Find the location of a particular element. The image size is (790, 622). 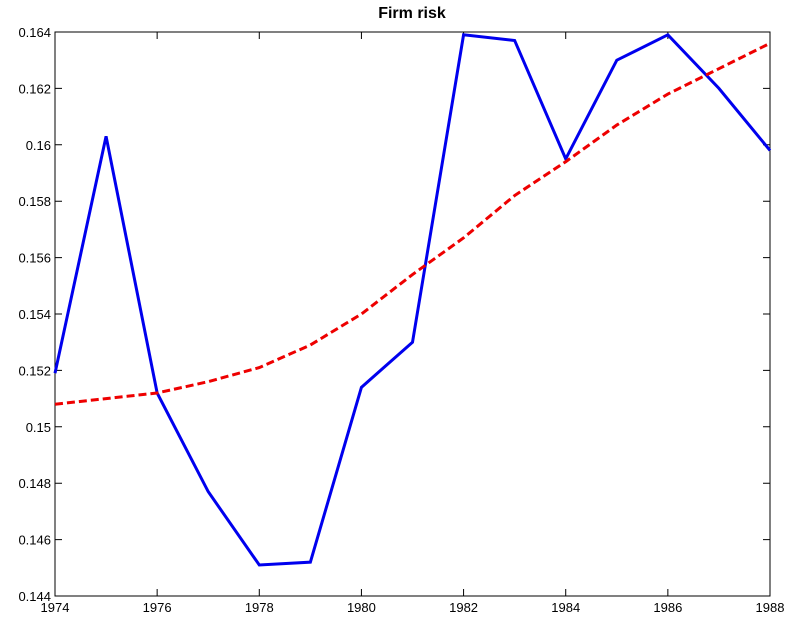

x-tick-label: 1974 is located at coordinates (55, 607).